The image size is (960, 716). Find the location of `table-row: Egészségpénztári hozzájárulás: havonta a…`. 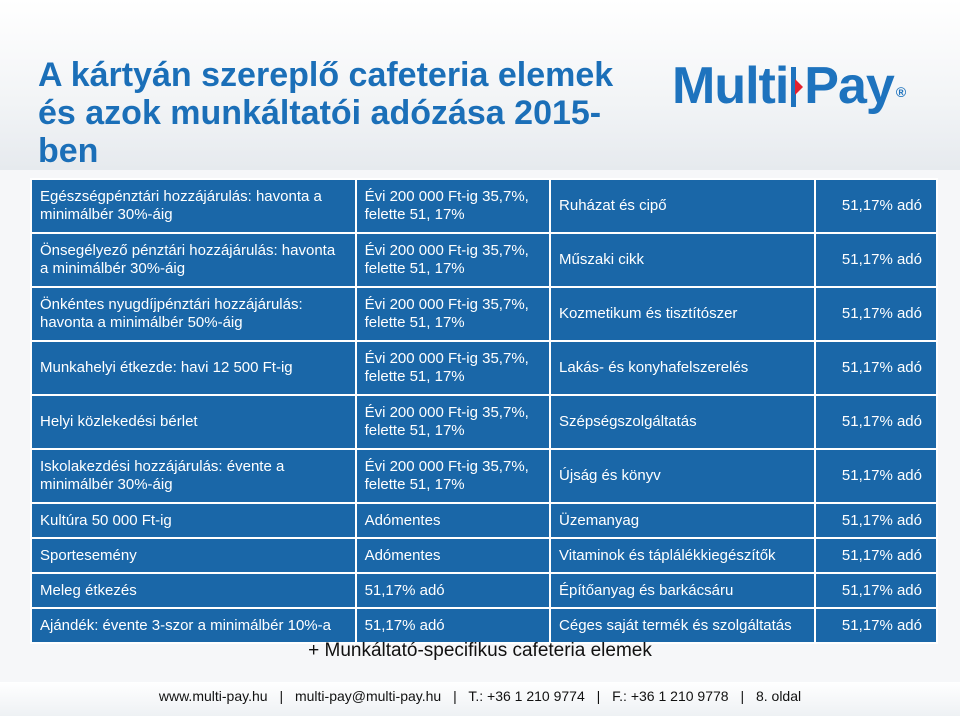

table-row: Egészségpénztári hozzájárulás: havonta a… is located at coordinates (484, 206).